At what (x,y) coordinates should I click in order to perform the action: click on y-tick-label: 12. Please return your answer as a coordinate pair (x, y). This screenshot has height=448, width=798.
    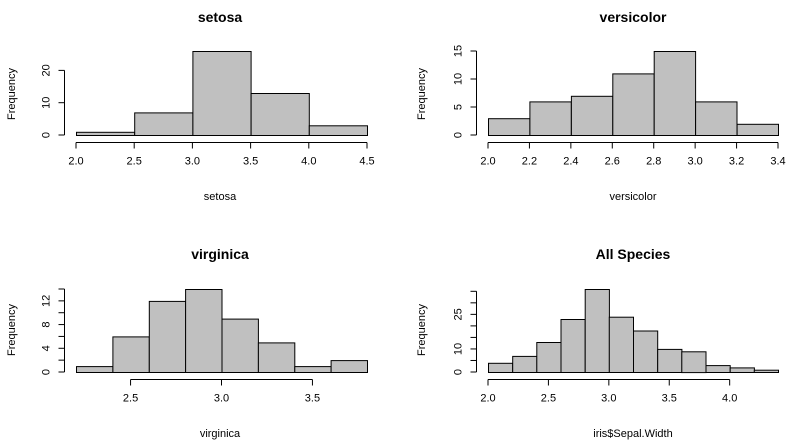
    Looking at the image, I should click on (46, 301).